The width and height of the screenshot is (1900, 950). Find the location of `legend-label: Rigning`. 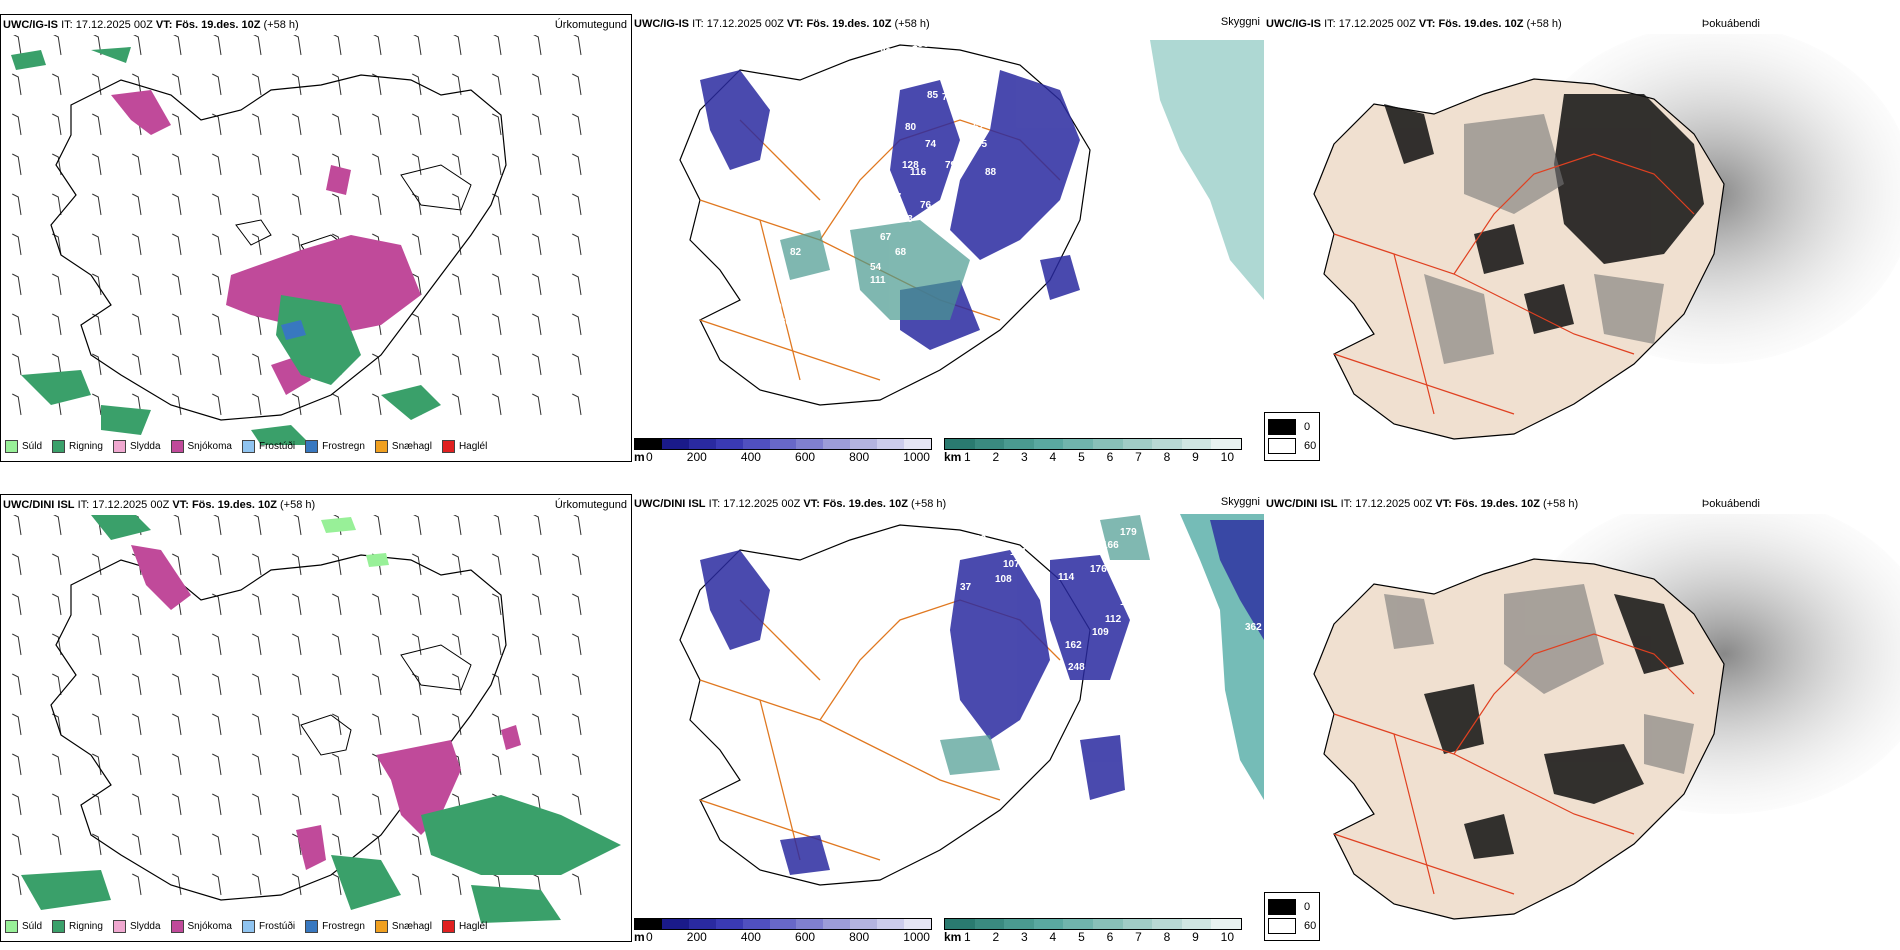

legend-label: Rigning is located at coordinates (86, 926).